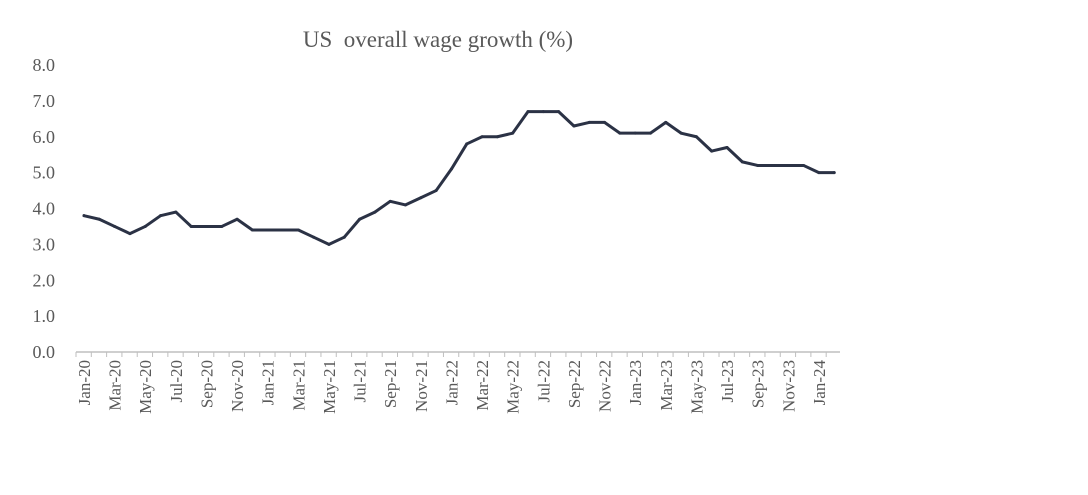 This screenshot has height=495, width=1088. Describe the element at coordinates (176, 381) in the screenshot. I see `x-tick-label: Jul-20` at that location.